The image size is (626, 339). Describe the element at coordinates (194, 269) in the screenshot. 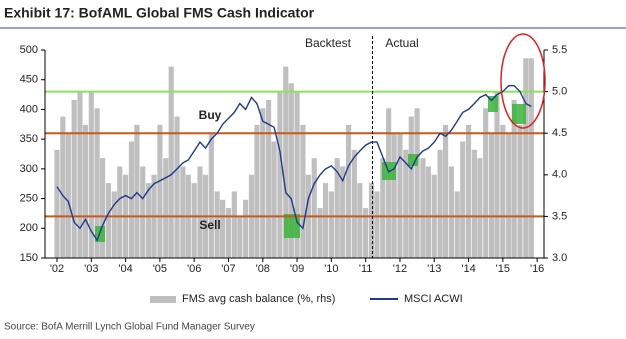

I see `x-tick-label: '06` at that location.